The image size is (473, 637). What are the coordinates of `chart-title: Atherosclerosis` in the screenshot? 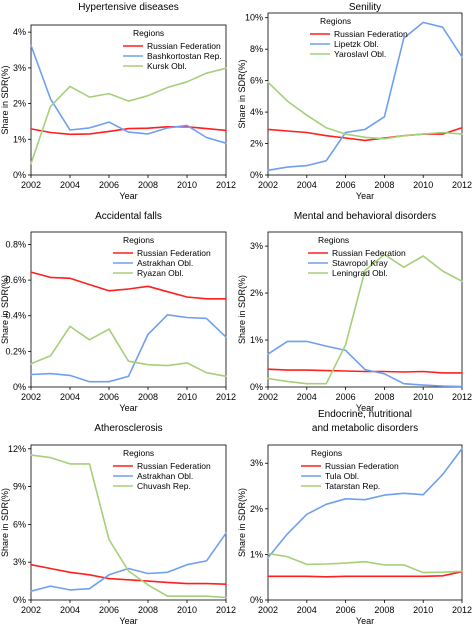 It's located at (128, 428).